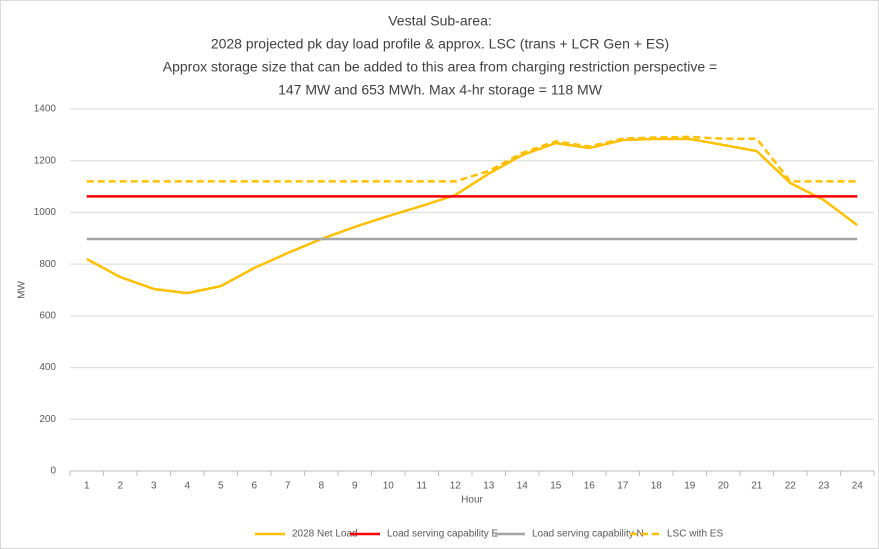 The image size is (879, 549). What do you see at coordinates (45, 212) in the screenshot?
I see `y-tick-label: 1000` at bounding box center [45, 212].